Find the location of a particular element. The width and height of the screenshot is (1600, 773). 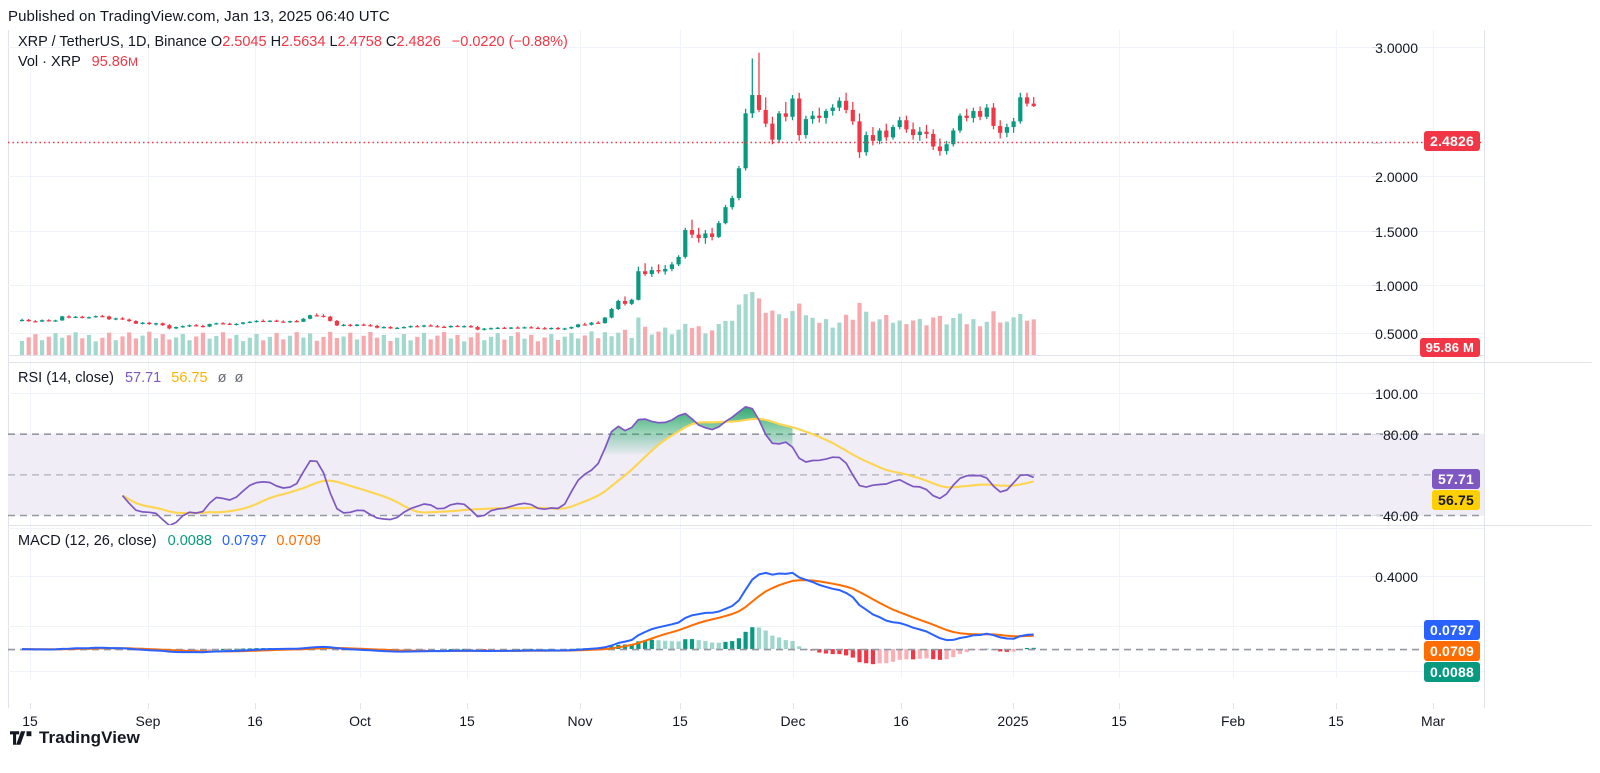

price-tick-1: 1.0000 is located at coordinates (1396, 286).